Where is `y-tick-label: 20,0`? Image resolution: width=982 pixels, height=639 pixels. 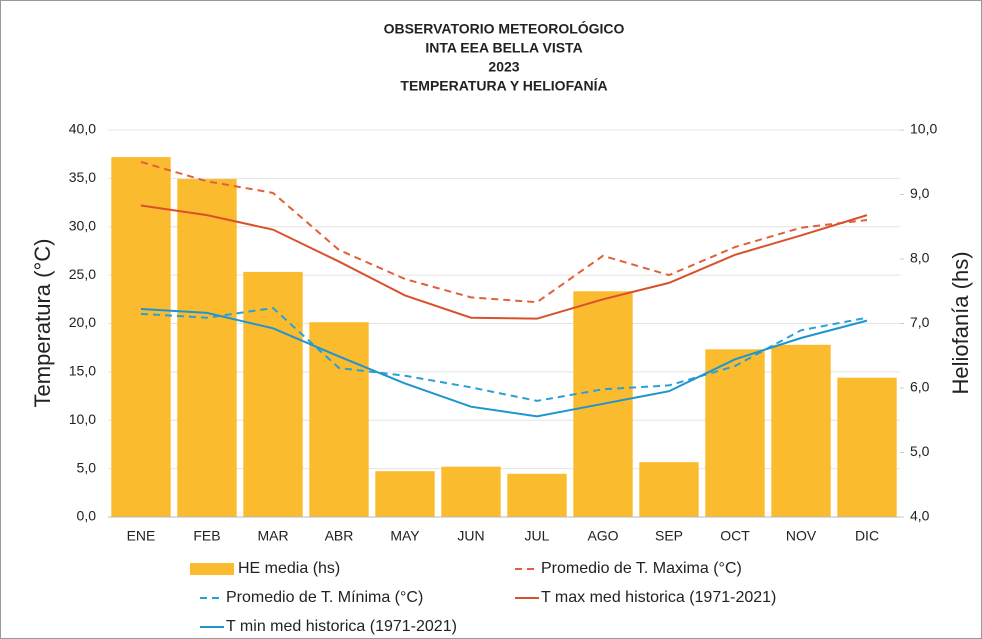 y-tick-label: 20,0 is located at coordinates (82, 322).